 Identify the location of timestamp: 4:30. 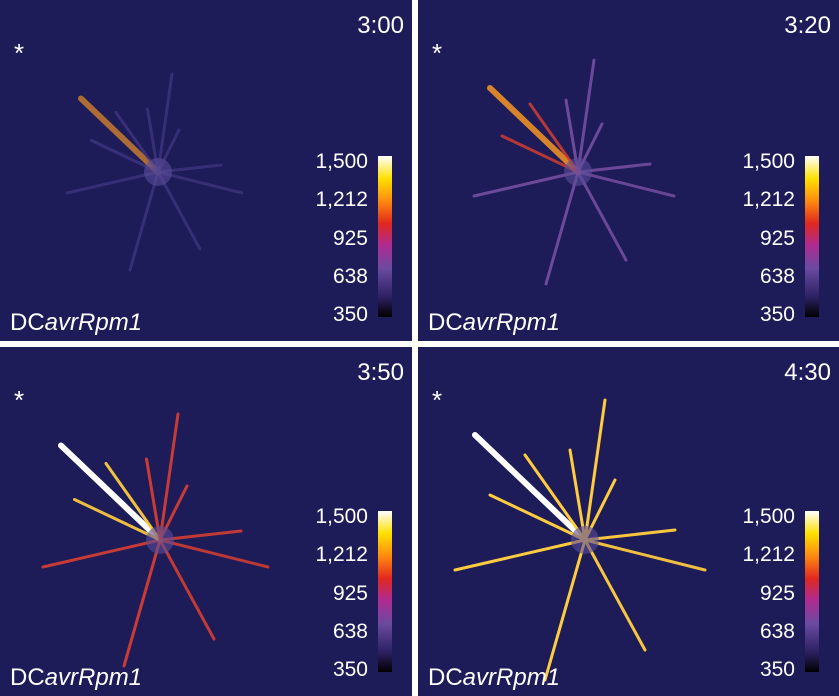
(807, 372).